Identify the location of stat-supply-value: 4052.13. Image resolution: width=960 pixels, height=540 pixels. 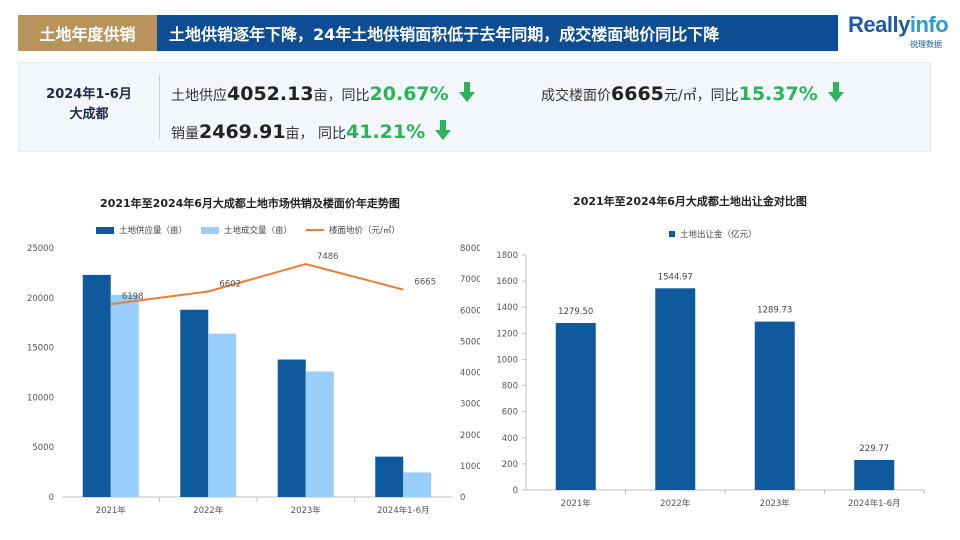
(270, 94).